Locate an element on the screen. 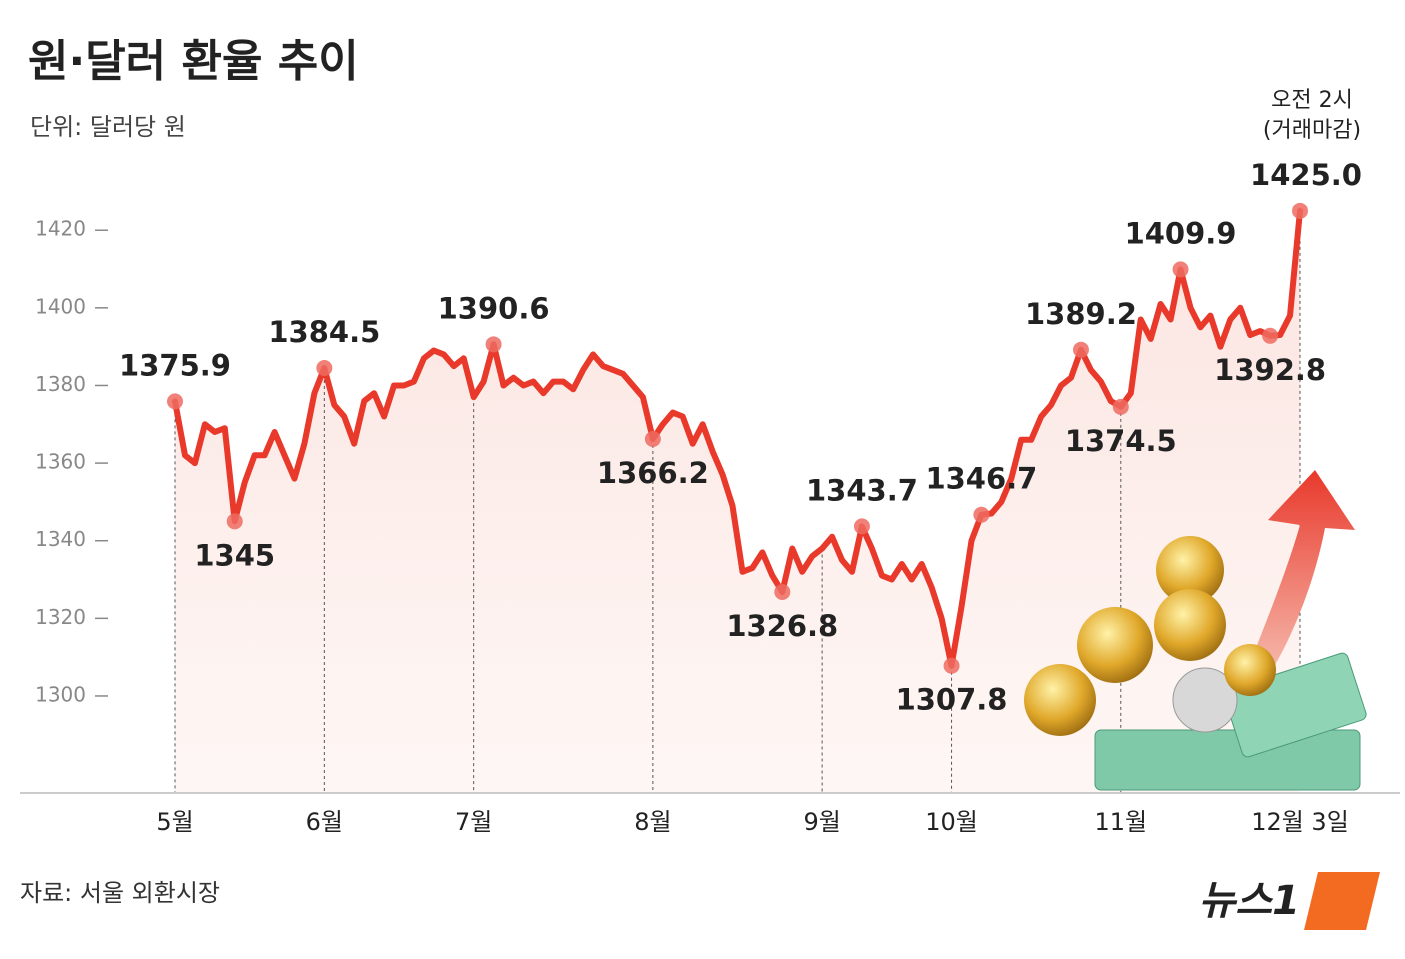 This screenshot has width=1405, height=959. value-label: 1343.7 is located at coordinates (862, 490).